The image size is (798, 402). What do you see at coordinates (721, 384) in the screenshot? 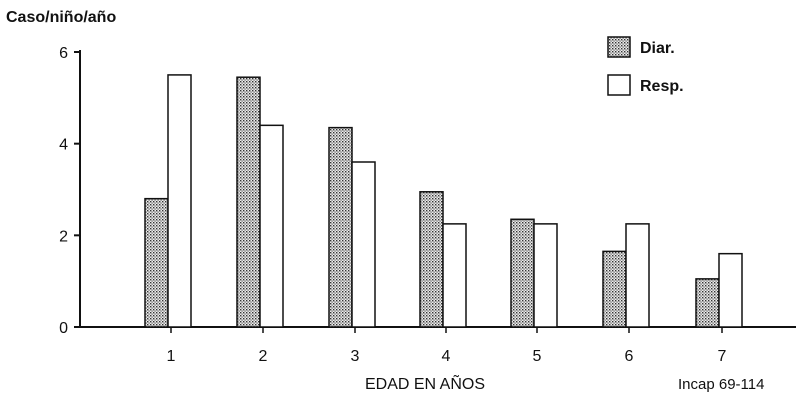
I see `source-annotation: Incap 69-114` at bounding box center [721, 384].